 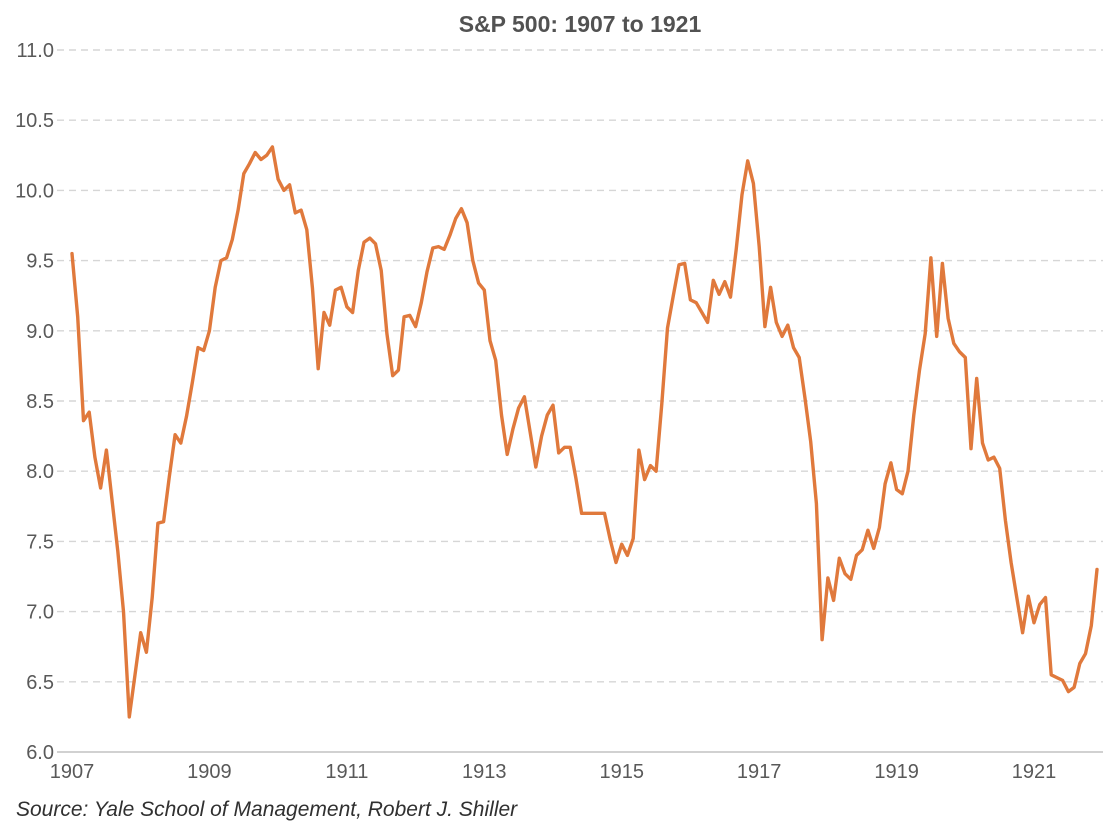 What do you see at coordinates (759, 772) in the screenshot?
I see `x-axis-tick-label: 1917` at bounding box center [759, 772].